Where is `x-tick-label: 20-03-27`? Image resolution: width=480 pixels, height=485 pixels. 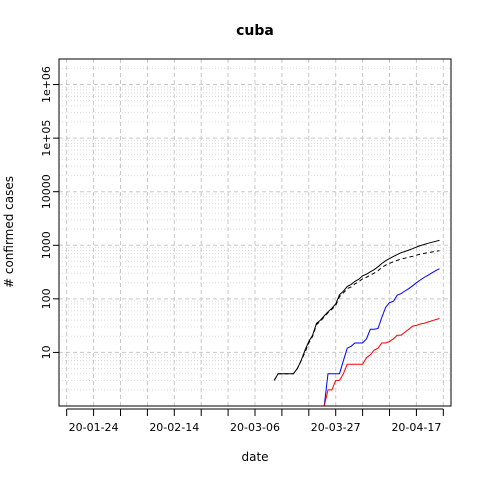 x-tick-label: 20-03-27 is located at coordinates (336, 427).